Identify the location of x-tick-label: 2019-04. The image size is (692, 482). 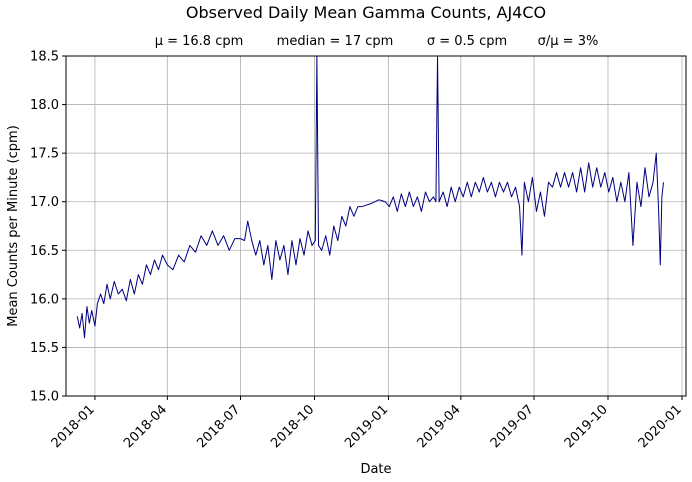
(439, 426).